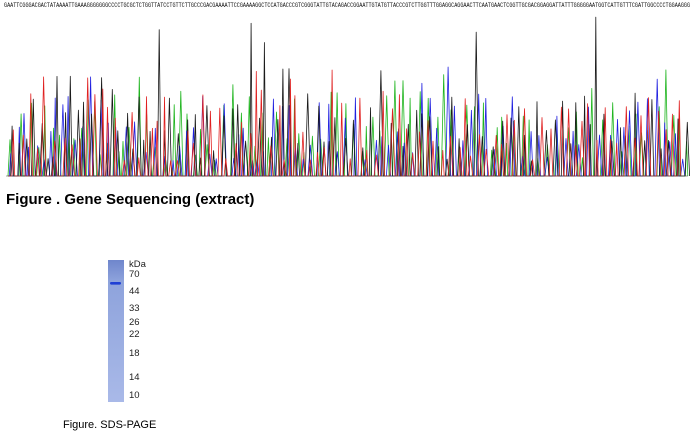 The width and height of the screenshot is (695, 434). Describe the element at coordinates (134, 377) in the screenshot. I see `marker-label-14: 14` at that location.